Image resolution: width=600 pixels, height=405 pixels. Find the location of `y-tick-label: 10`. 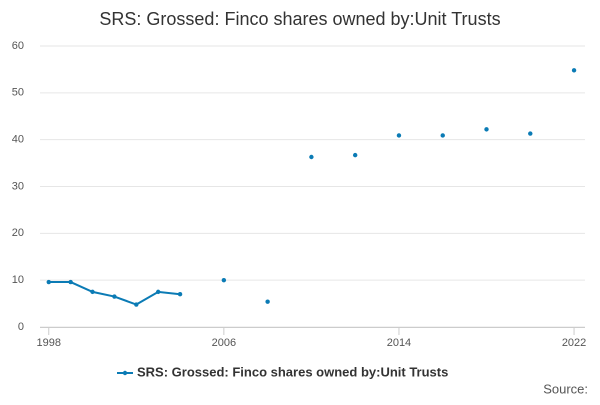

y-tick-label: 10 is located at coordinates (18, 280).